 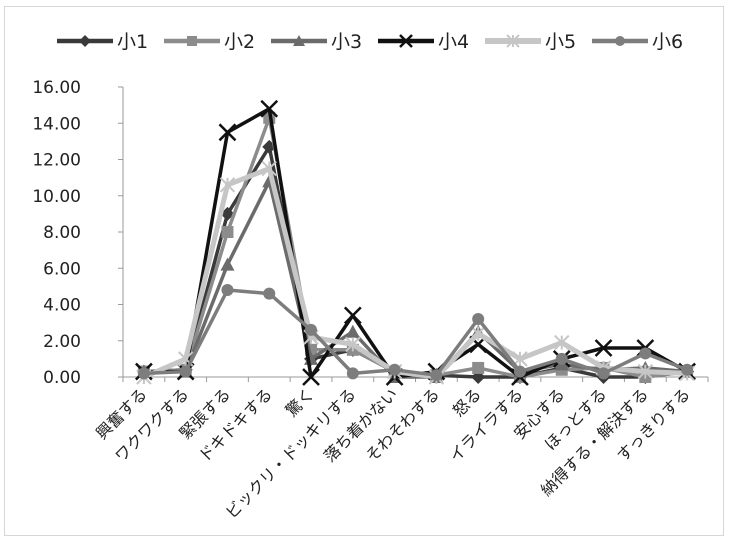 What do you see at coordinates (637, 42) in the screenshot?
I see `legend-item: 小6` at bounding box center [637, 42].